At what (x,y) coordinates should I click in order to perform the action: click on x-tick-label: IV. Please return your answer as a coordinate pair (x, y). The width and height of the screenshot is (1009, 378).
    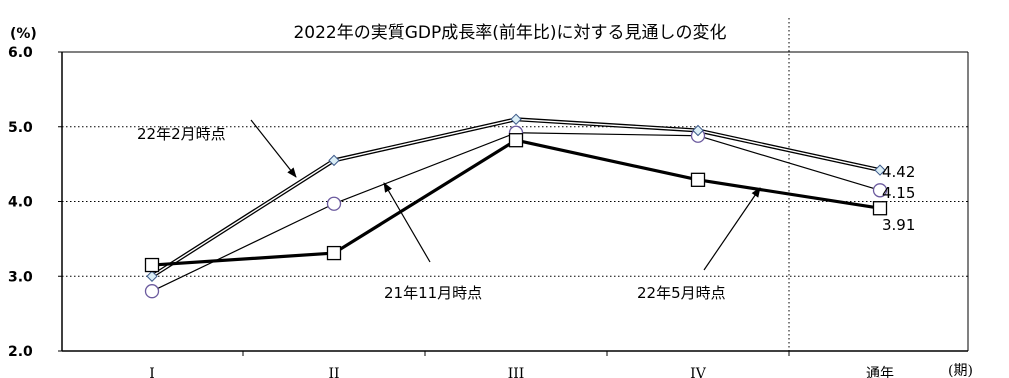
    Looking at the image, I should click on (698, 372).